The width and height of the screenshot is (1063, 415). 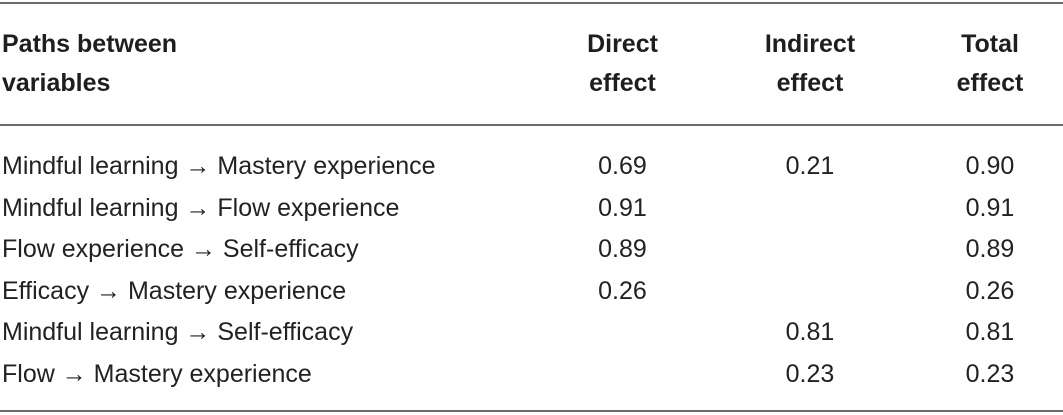 I want to click on table-header-rule, so click(x=531, y=125).